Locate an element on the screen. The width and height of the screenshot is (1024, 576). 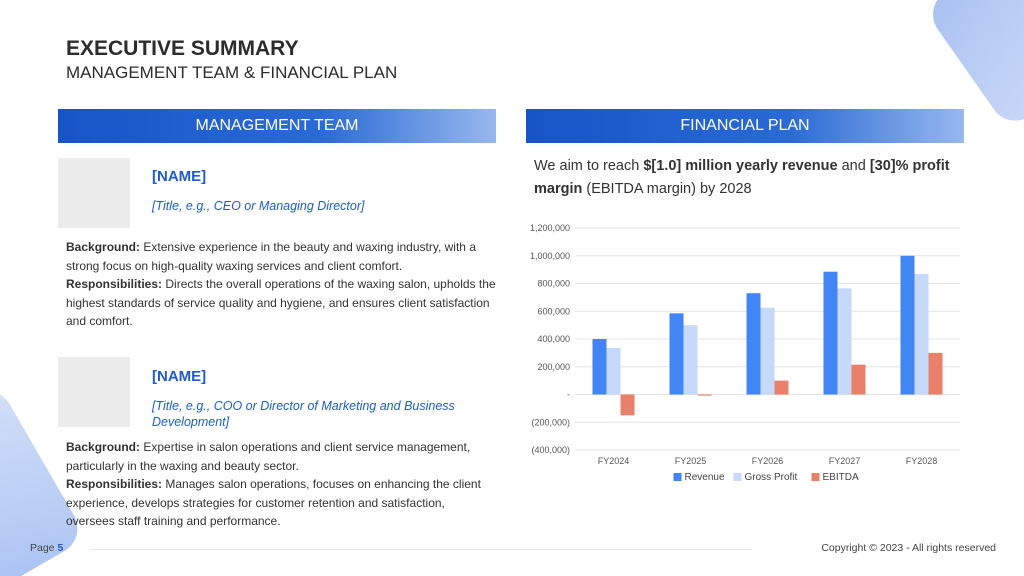
y-tick-label: - is located at coordinates (568, 395).